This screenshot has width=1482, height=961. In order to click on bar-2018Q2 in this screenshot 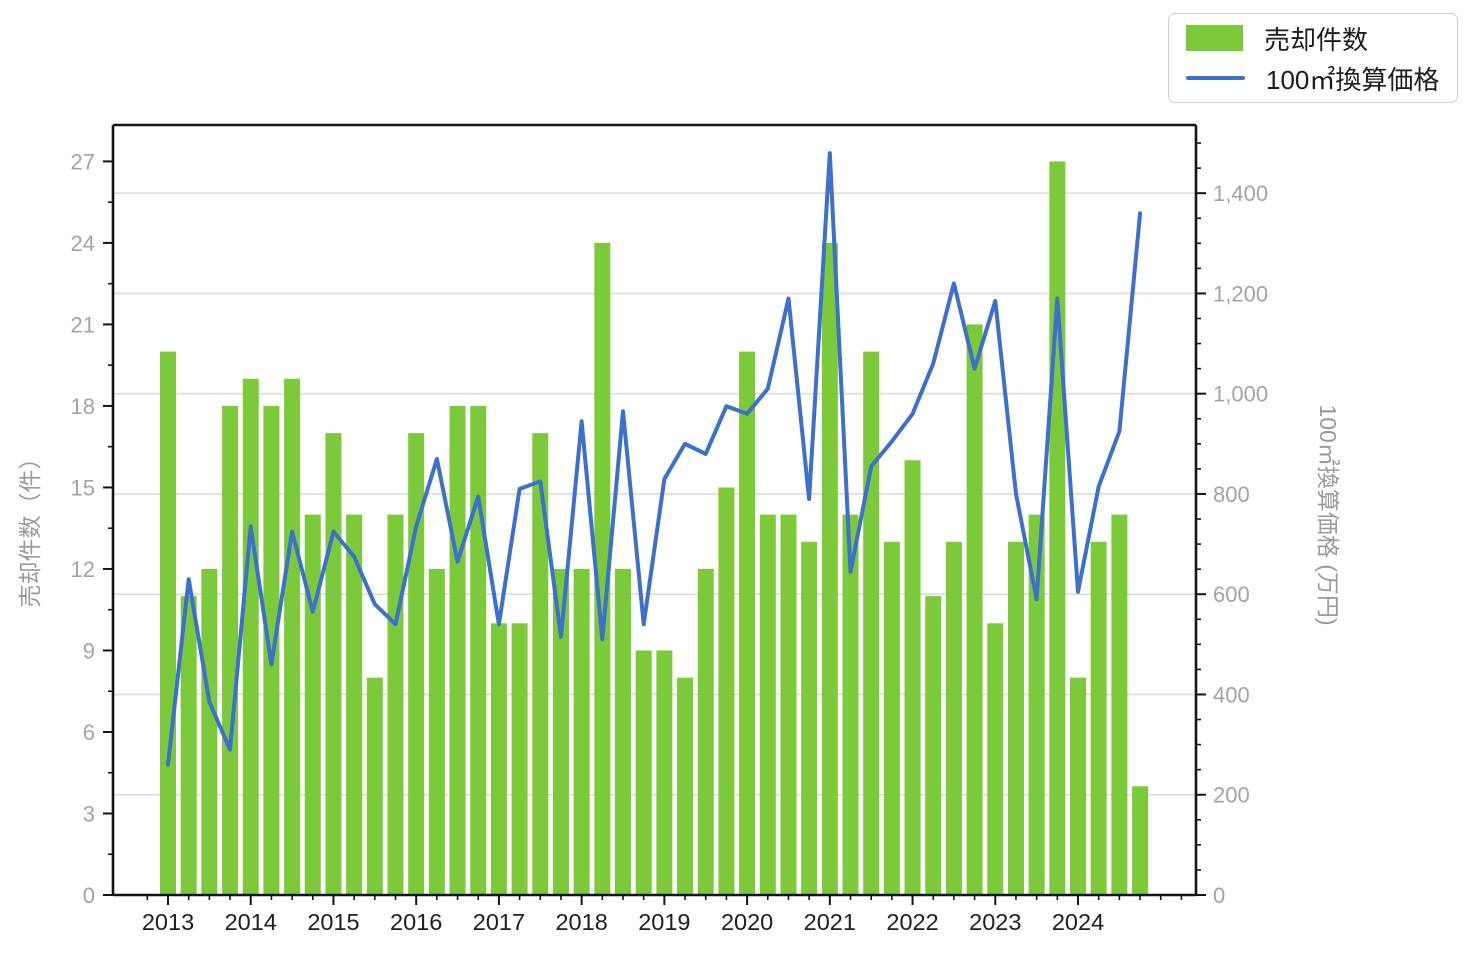, I will do `click(602, 568)`.